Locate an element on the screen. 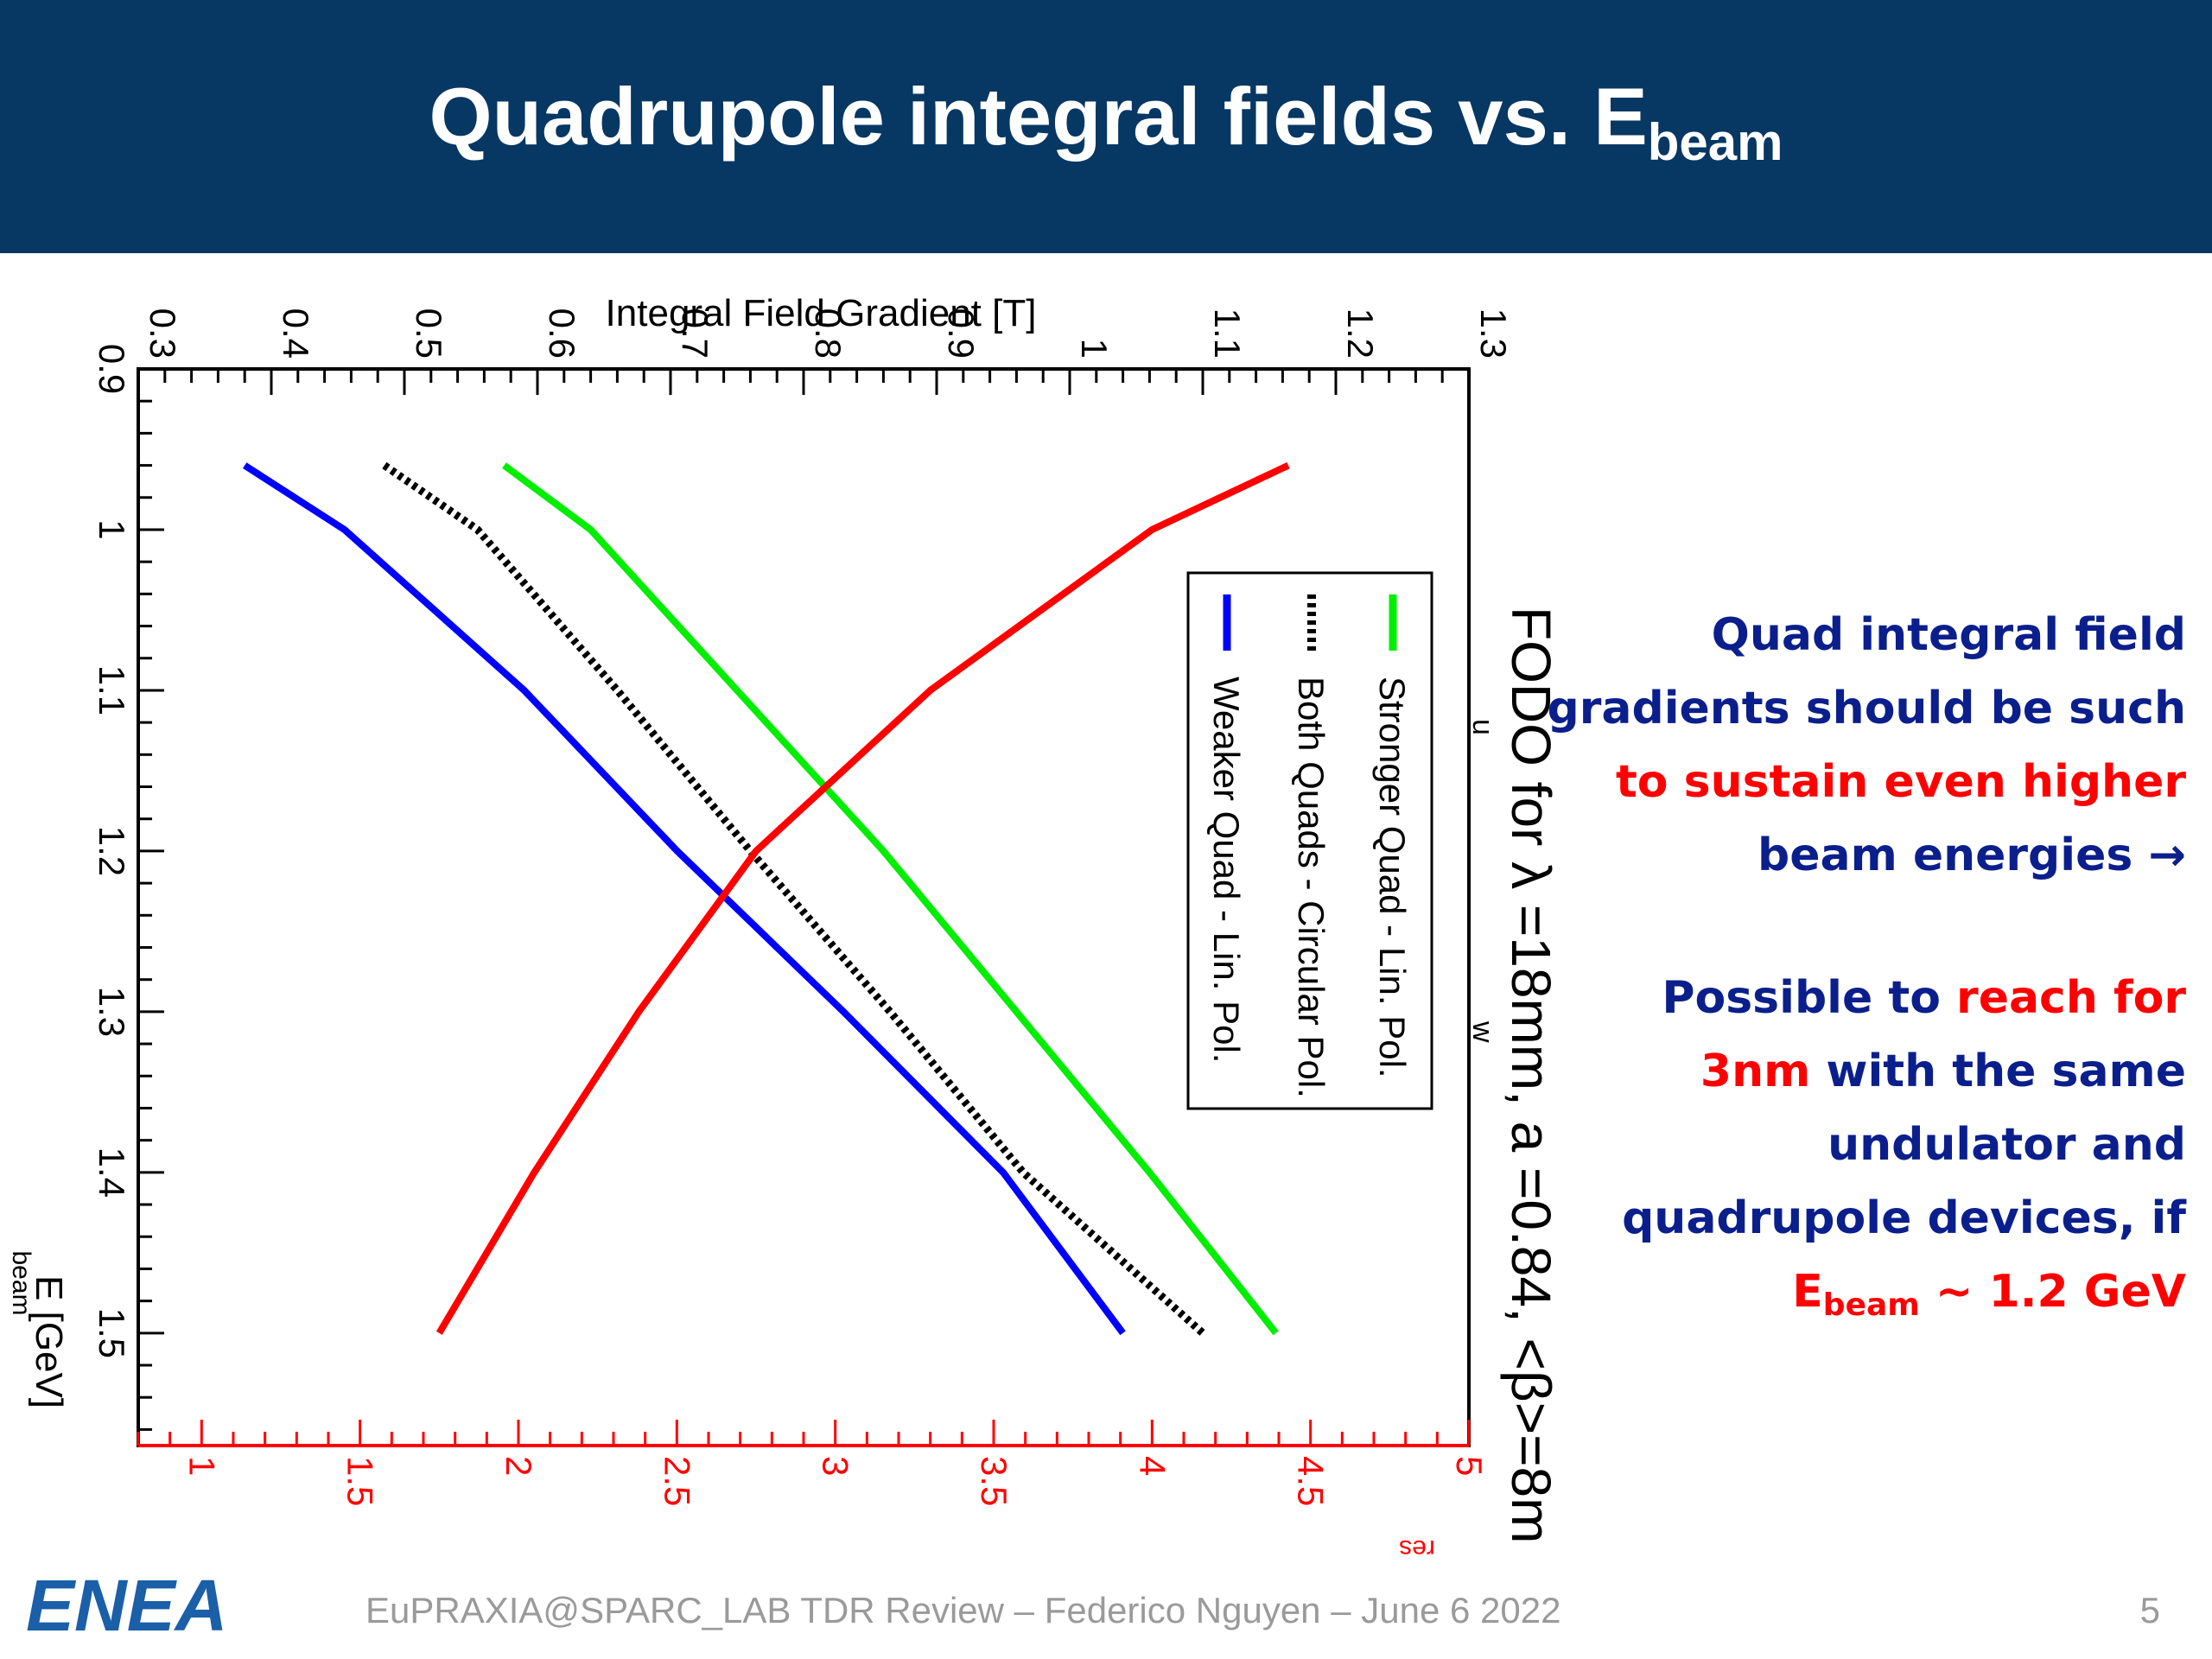  page-number: 5 is located at coordinates (2149, 1610).